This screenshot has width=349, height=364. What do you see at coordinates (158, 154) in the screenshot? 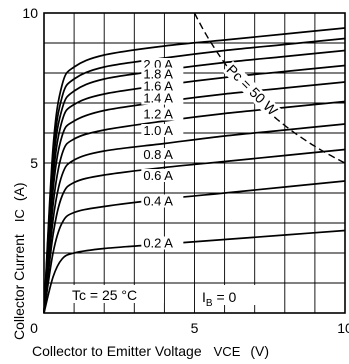
I see `series-label-text: 0.8 A` at bounding box center [158, 154].